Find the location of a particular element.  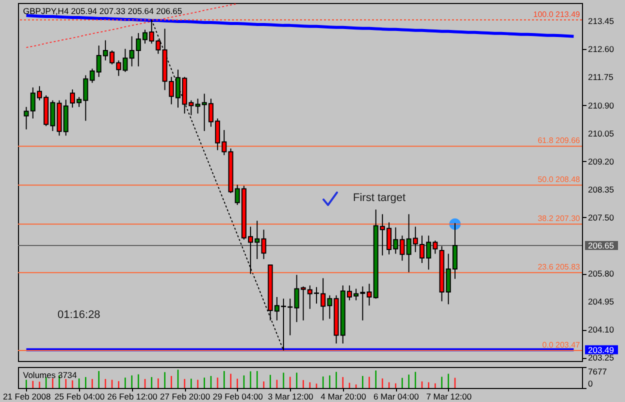

y-tick-label: 208.35 is located at coordinates (601, 189).